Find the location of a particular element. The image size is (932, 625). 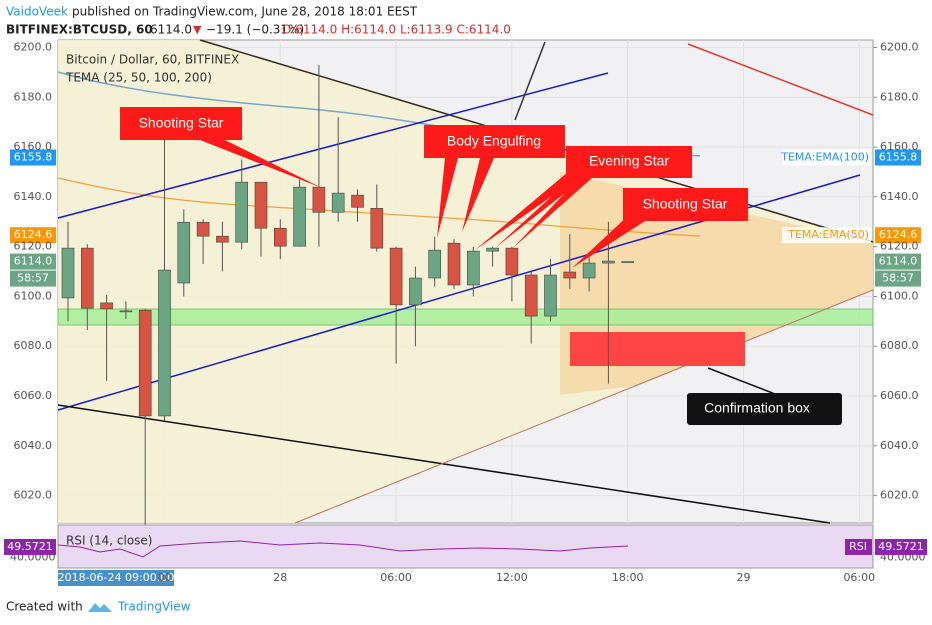

rsi-line is located at coordinates (343, 549).